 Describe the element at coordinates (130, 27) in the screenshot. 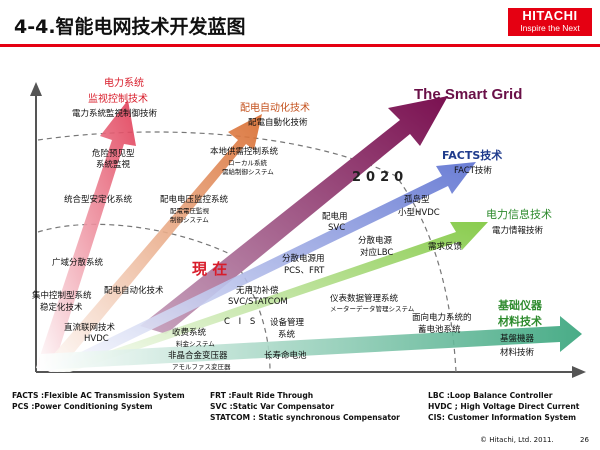

I see `page-title: 4-4.智能电网技术开发蓝图` at that location.